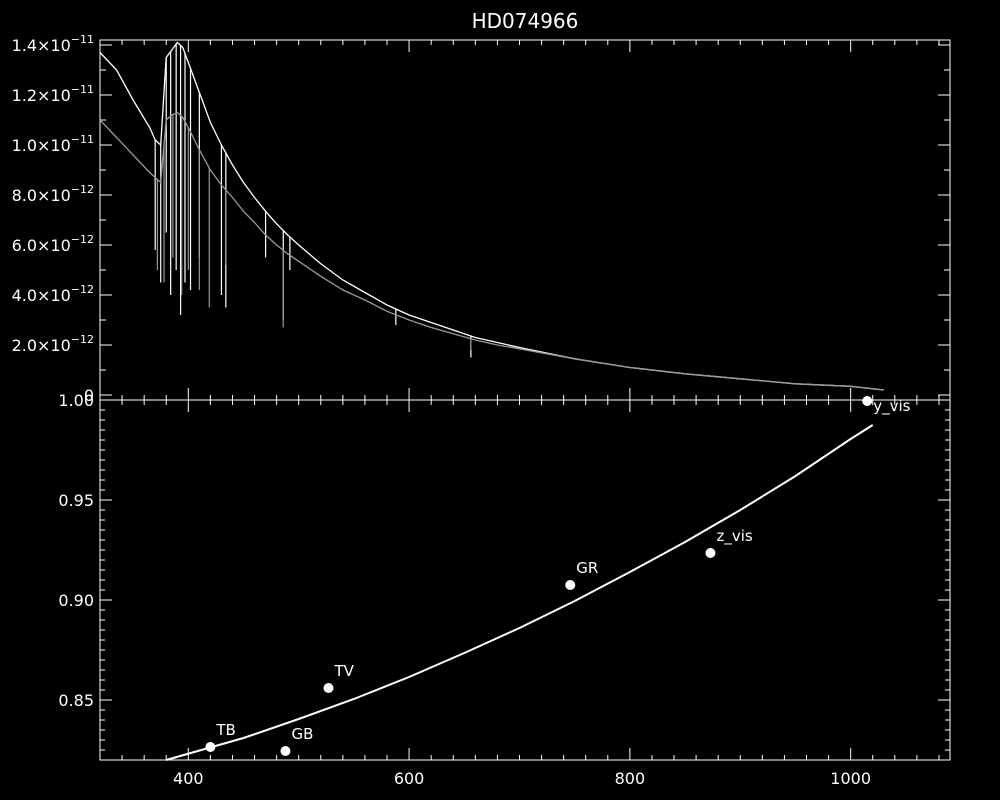  I want to click on top-y-tick-label: 6.0×10⁻¹², so click(53, 244).